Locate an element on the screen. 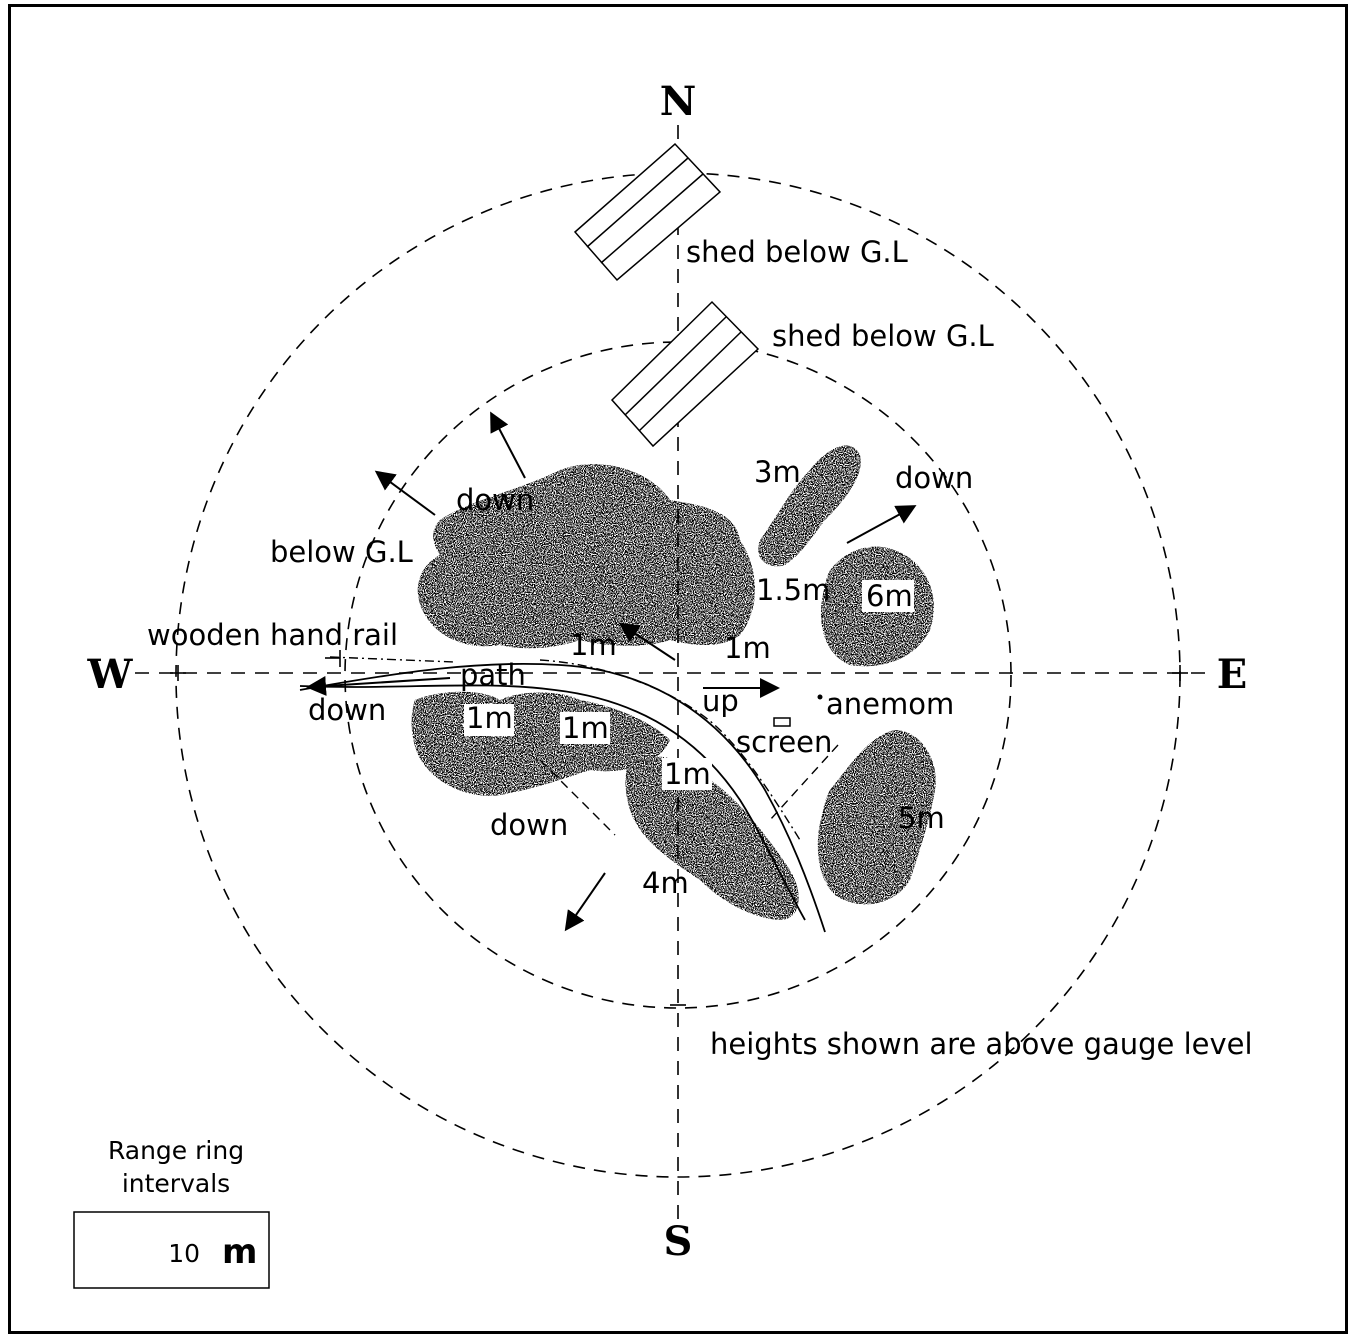  label-down-w: down is located at coordinates (347, 710).